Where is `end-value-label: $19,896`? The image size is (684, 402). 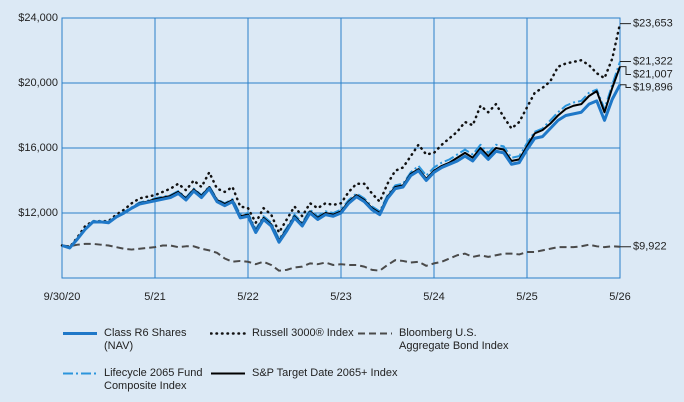
end-value-label: $19,896 is located at coordinates (653, 87).